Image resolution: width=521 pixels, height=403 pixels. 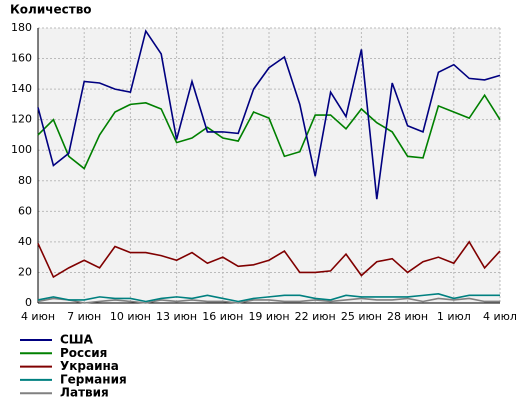 What do you see at coordinates (83, 353) in the screenshot?
I see `legend-label: Россия` at bounding box center [83, 353].